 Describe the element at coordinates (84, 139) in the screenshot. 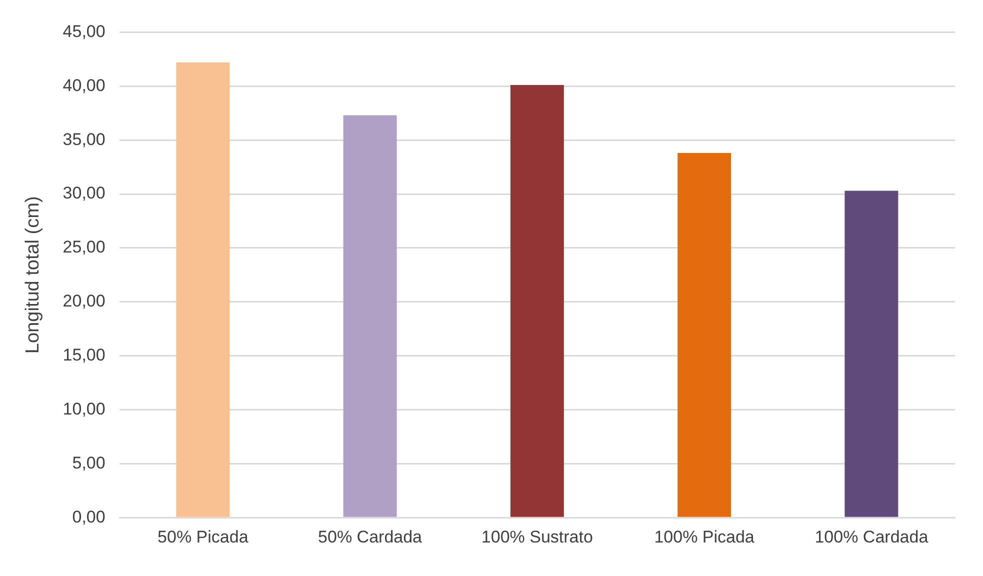

I see `y-tick-label: 35,00` at that location.